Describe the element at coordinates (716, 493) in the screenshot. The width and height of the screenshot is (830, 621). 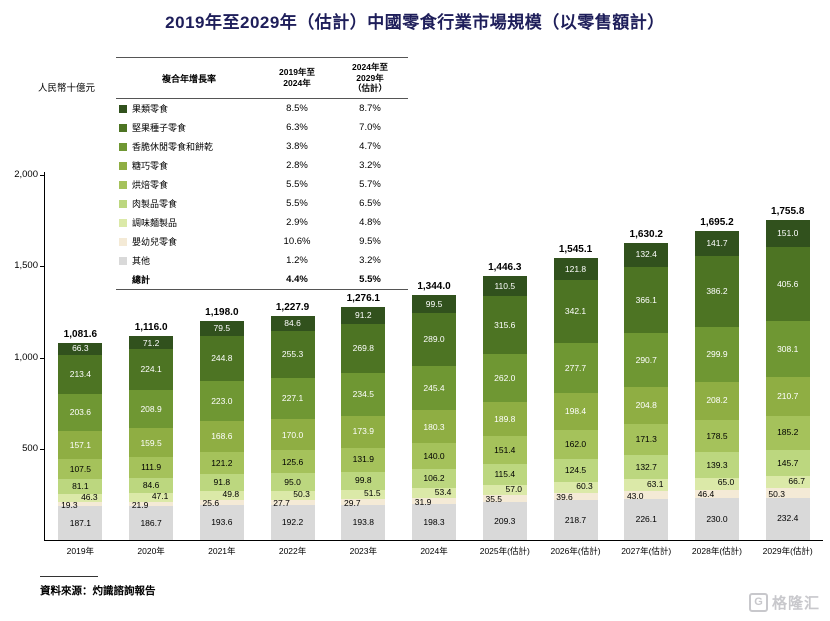
I see `bar-segment: 46.4` at that location.